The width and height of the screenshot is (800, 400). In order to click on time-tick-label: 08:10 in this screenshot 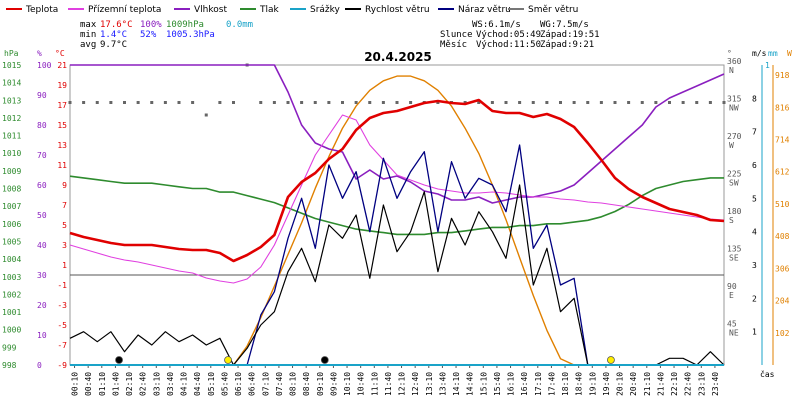, I will do `click(293, 384)`.